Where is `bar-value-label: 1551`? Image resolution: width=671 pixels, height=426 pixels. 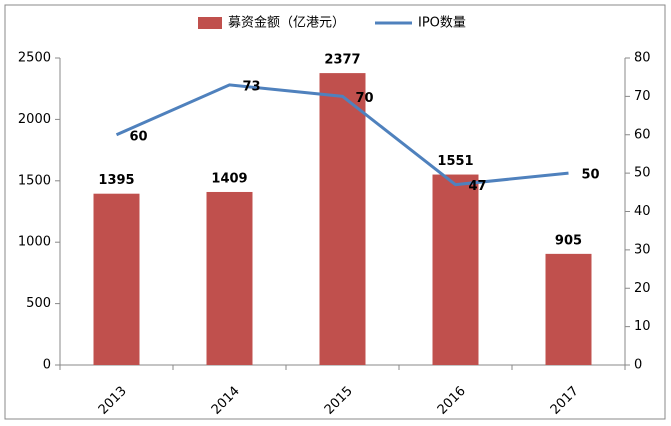 bar-value-label: 1551 is located at coordinates (455, 161).